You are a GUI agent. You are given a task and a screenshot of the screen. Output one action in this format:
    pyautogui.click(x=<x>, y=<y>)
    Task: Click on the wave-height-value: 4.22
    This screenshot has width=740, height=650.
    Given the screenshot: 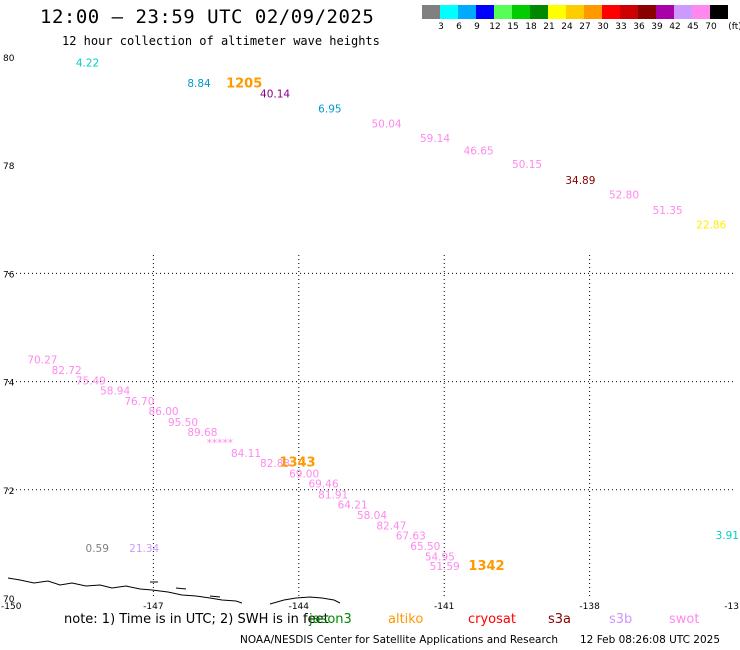 What is the action you would take?
    pyautogui.click(x=87, y=64)
    